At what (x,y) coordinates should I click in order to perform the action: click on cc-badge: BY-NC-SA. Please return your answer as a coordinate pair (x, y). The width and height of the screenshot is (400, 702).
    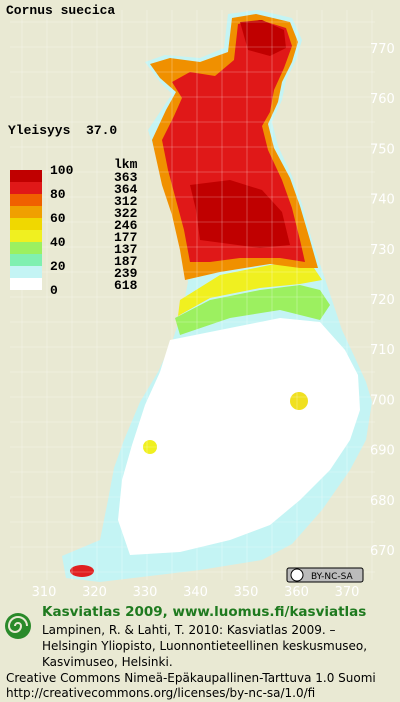
    Looking at the image, I should click on (325, 575).